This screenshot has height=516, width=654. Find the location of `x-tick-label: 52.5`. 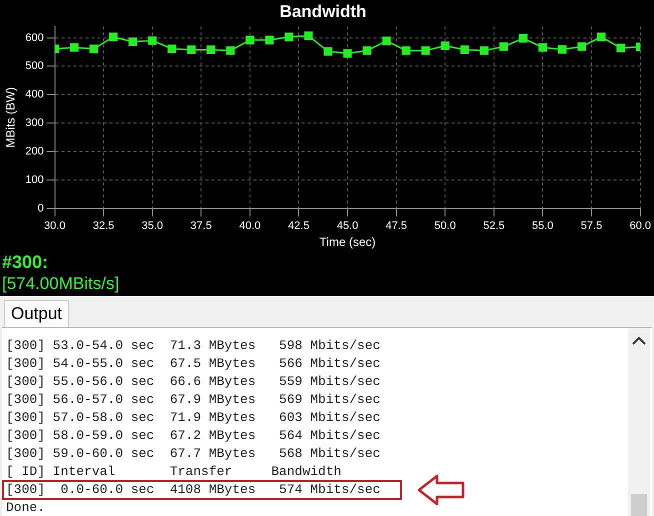

x-tick-label: 52.5 is located at coordinates (494, 226).